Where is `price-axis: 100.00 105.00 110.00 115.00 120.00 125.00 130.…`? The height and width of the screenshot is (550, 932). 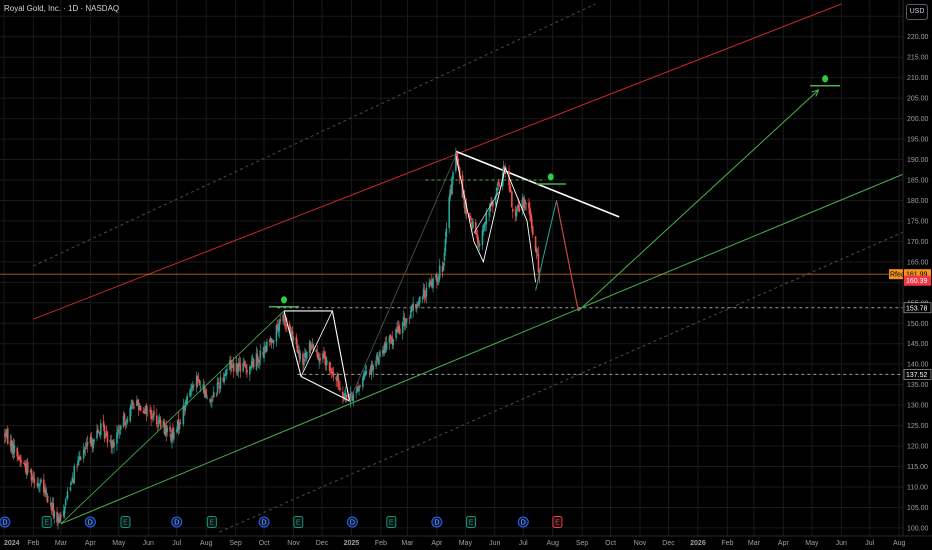
price-axis: 100.00 105.00 110.00 115.00 120.00 125.00 130.… is located at coordinates (917, 268).